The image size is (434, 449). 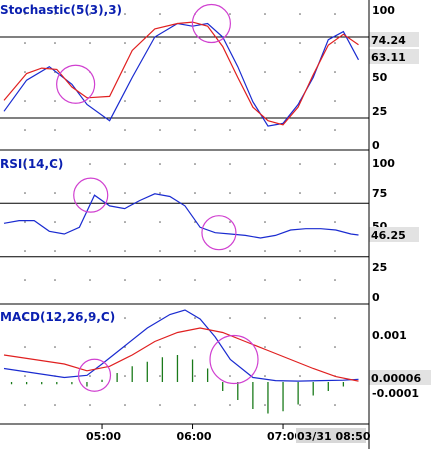 What do you see at coordinates (181, 345) in the screenshot?
I see `macd-line` at bounding box center [181, 345].